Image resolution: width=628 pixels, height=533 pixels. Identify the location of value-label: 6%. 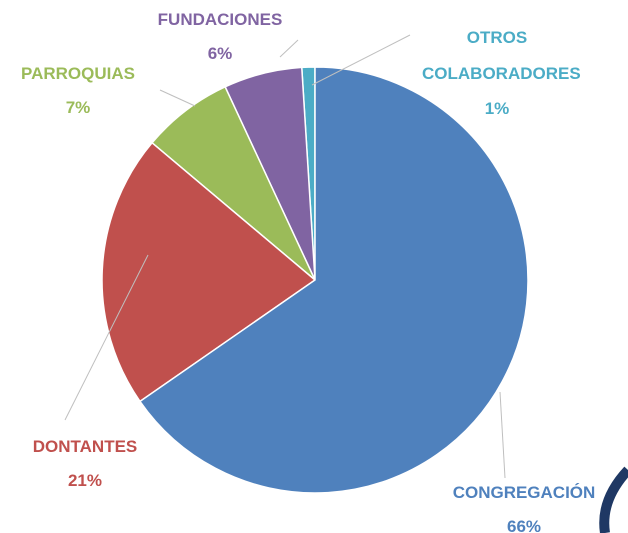
(220, 53).